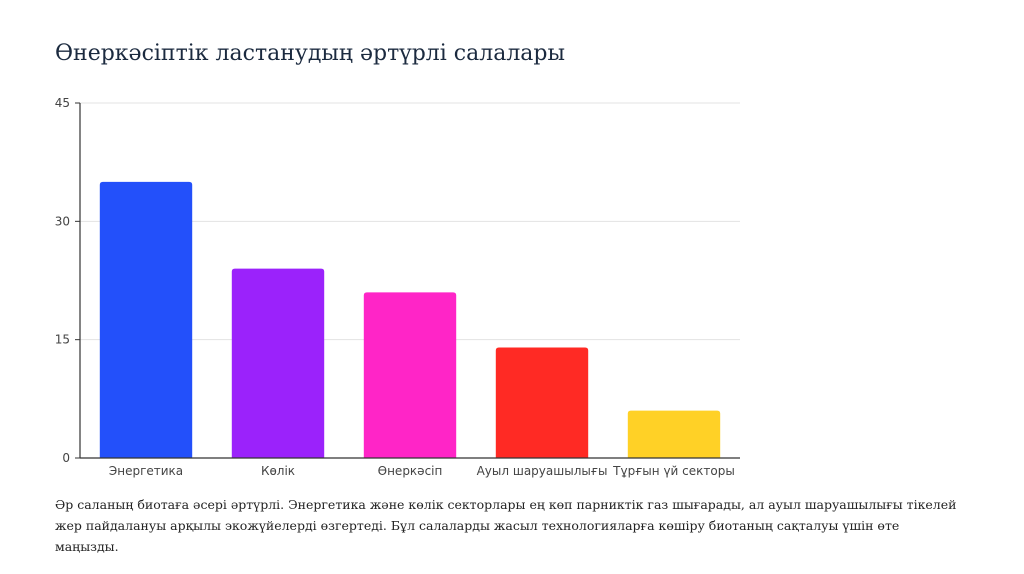 This screenshot has height=574, width=1024. I want to click on y-tick-label: 45, so click(62, 103).